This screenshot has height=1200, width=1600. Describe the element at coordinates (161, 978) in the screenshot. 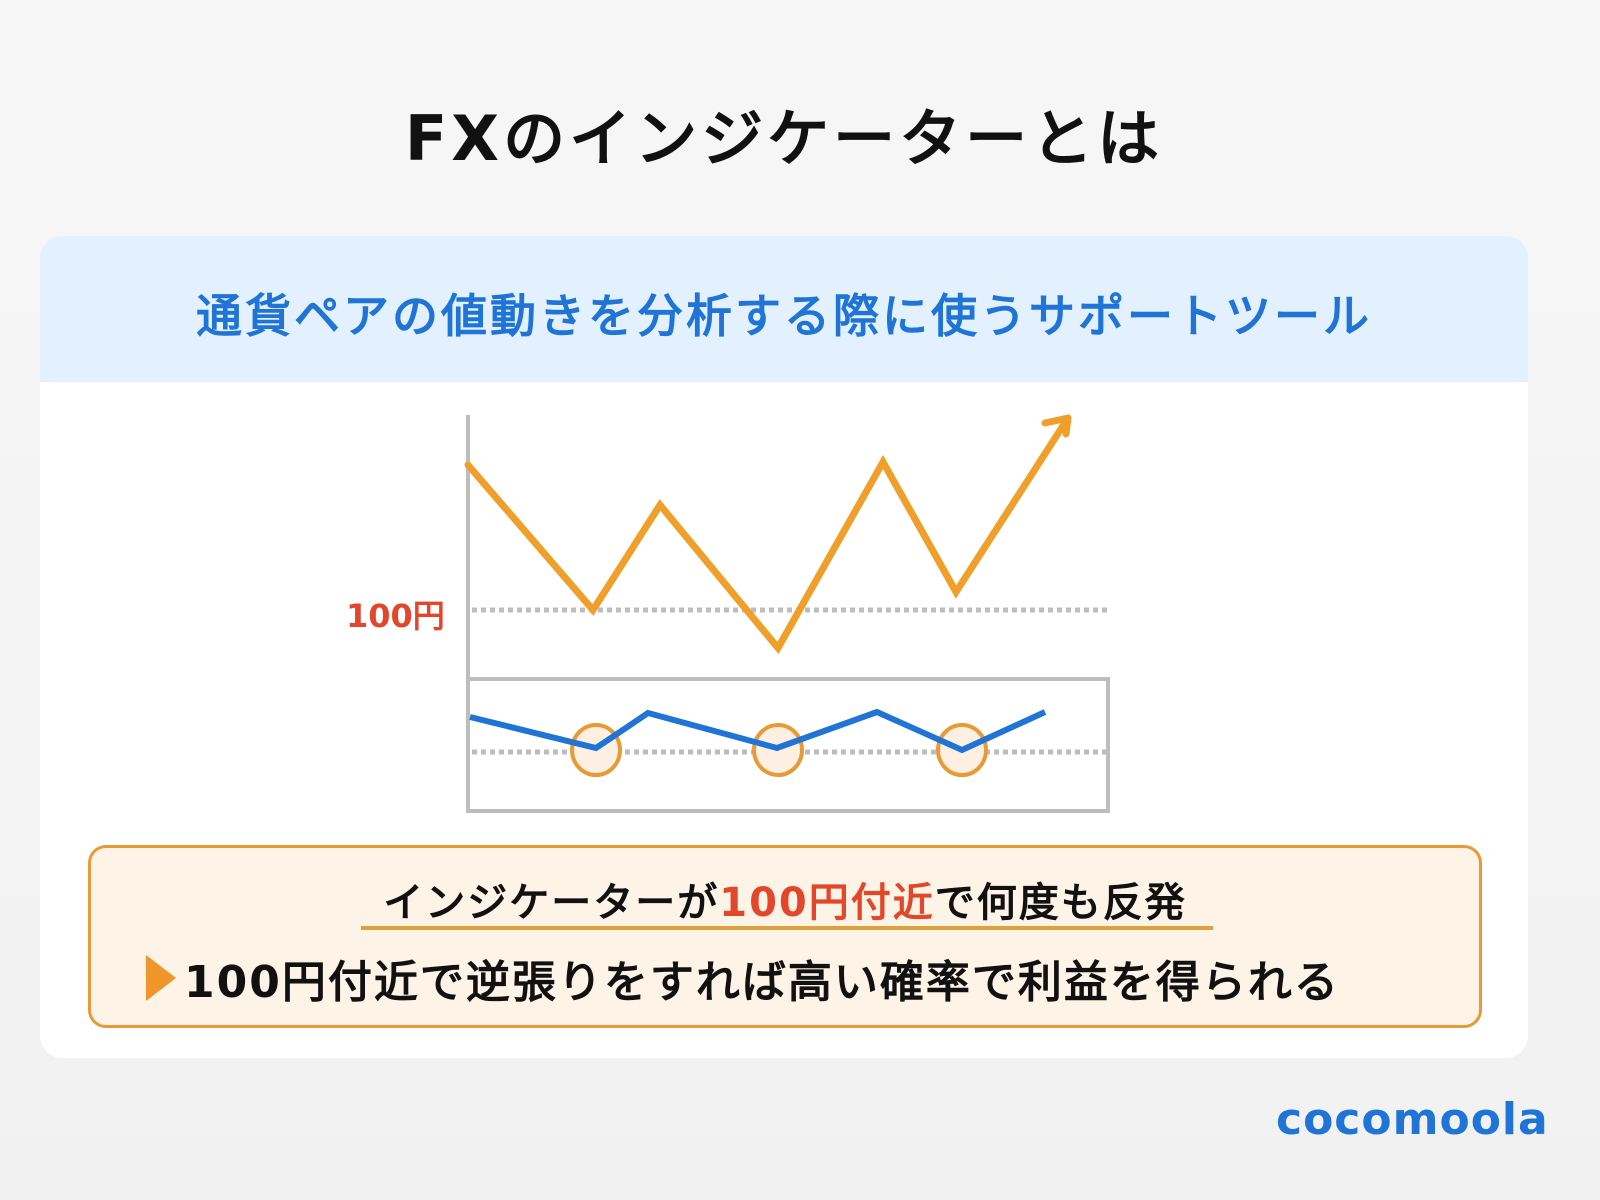

I see `triangle-bullet-icon` at that location.